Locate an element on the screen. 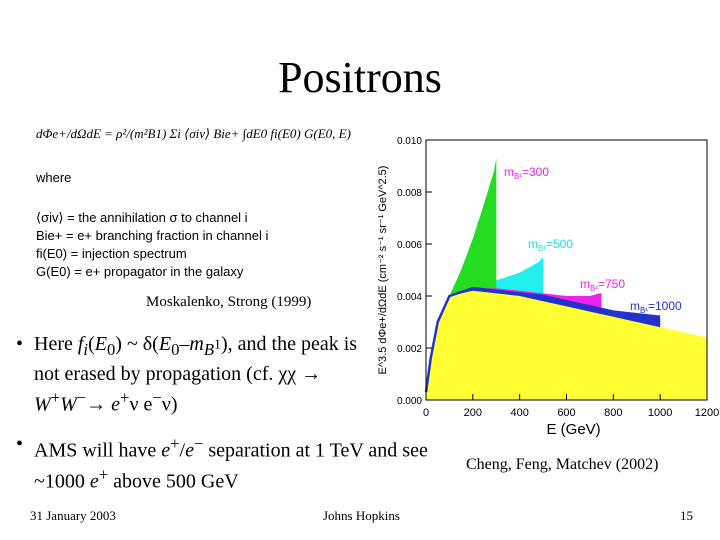  y-axis-label: E^3.5 dΦe+/dΩdE (cm⁻² s⁻¹ sr⁻¹ GeV^2.5) is located at coordinates (383, 270).